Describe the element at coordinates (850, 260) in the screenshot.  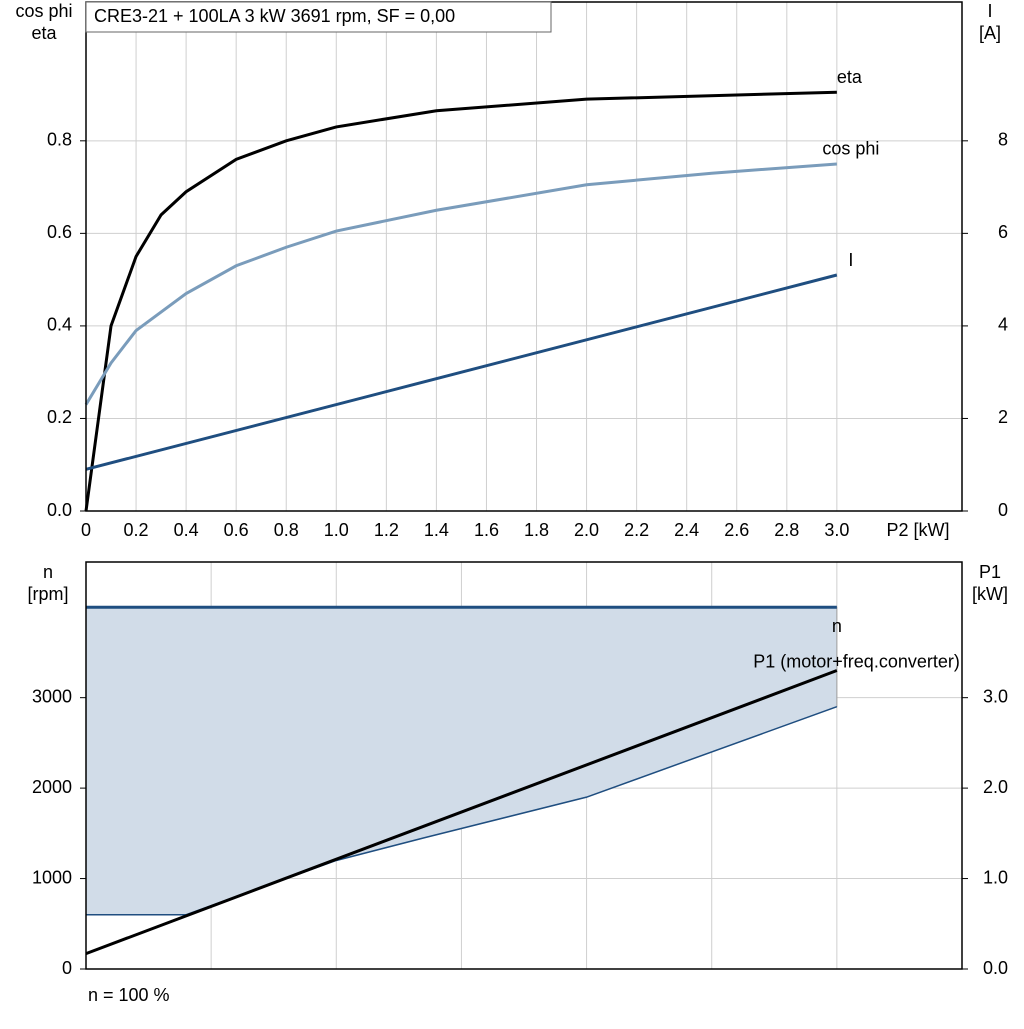
I see `series-label: I` at that location.